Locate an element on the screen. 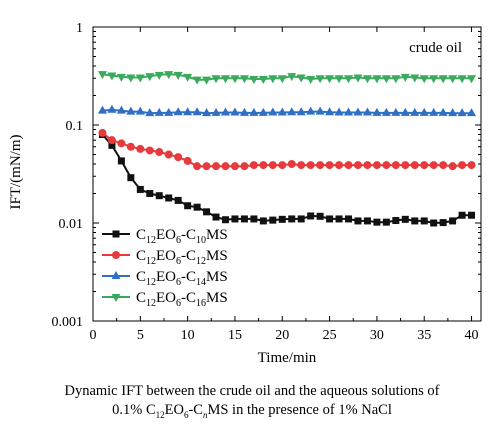  series-line is located at coordinates (287, 111).